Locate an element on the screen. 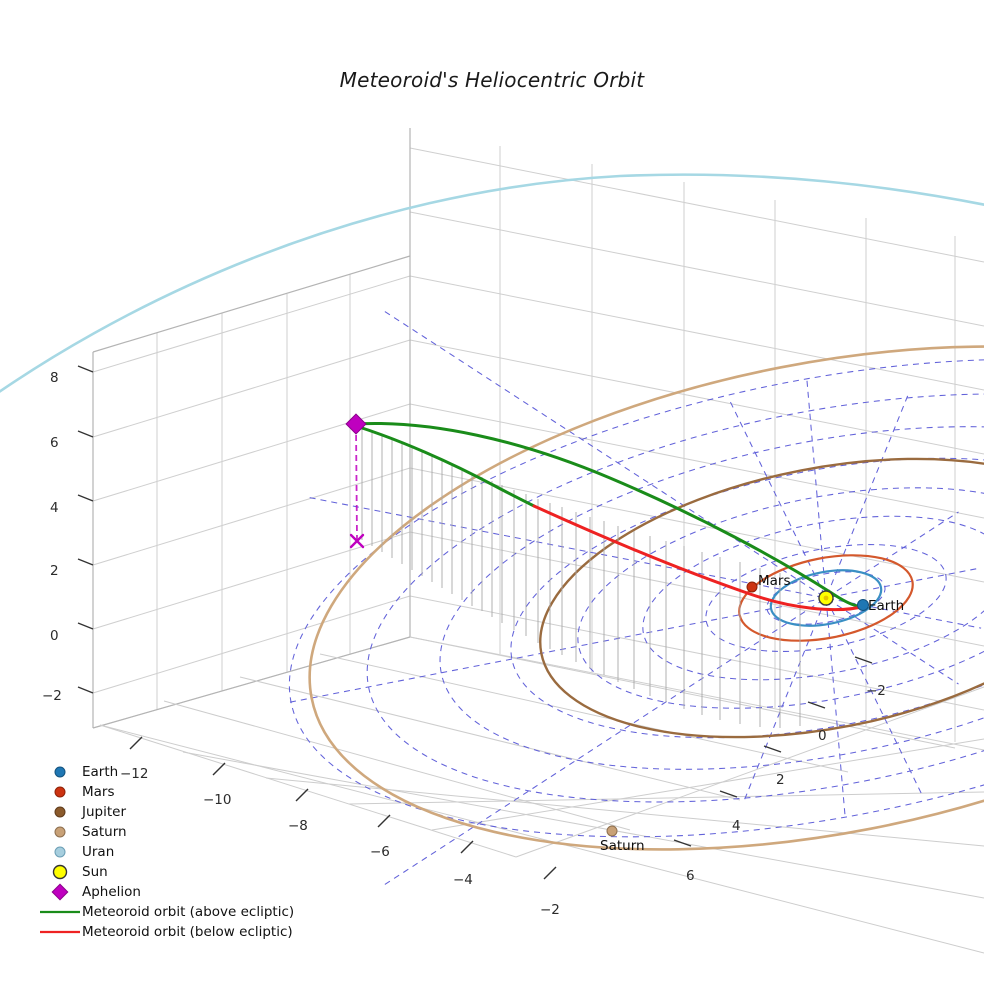  orbit-jupiter is located at coordinates (761, 598).